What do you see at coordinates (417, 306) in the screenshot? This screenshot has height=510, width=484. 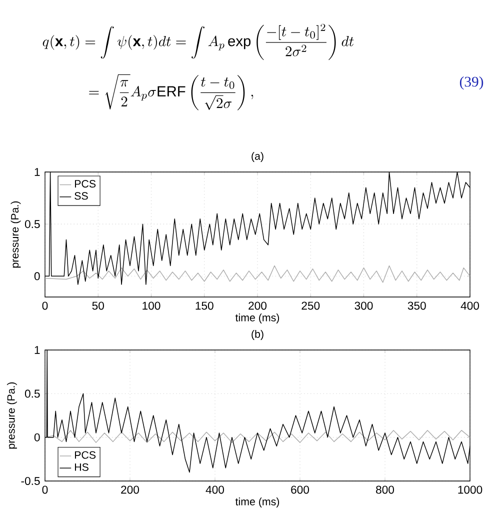 I see `x-tick-label: 350` at bounding box center [417, 306].